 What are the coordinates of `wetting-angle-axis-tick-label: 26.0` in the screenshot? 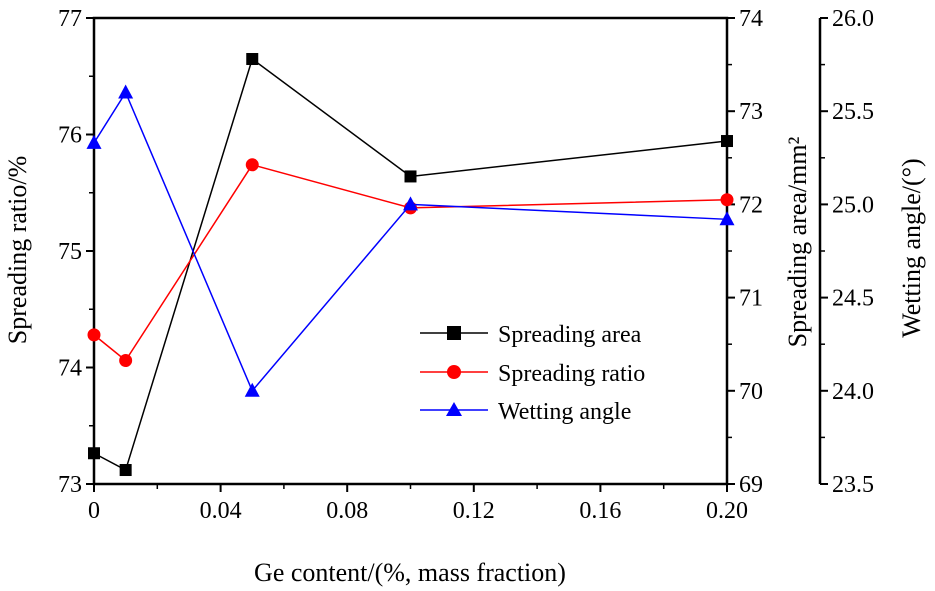 It's located at (853, 19).